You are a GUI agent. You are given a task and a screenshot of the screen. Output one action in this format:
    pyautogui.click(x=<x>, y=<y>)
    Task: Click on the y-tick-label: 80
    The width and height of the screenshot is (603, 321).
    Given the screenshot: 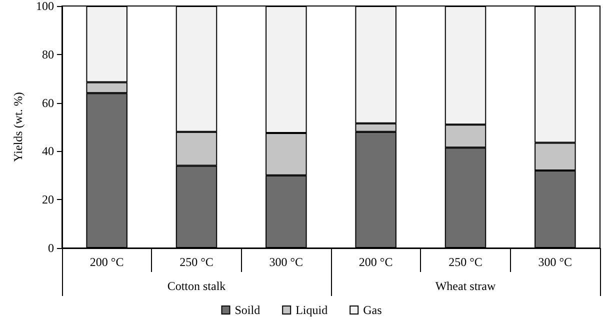 What is the action you would take?
    pyautogui.click(x=48, y=54)
    